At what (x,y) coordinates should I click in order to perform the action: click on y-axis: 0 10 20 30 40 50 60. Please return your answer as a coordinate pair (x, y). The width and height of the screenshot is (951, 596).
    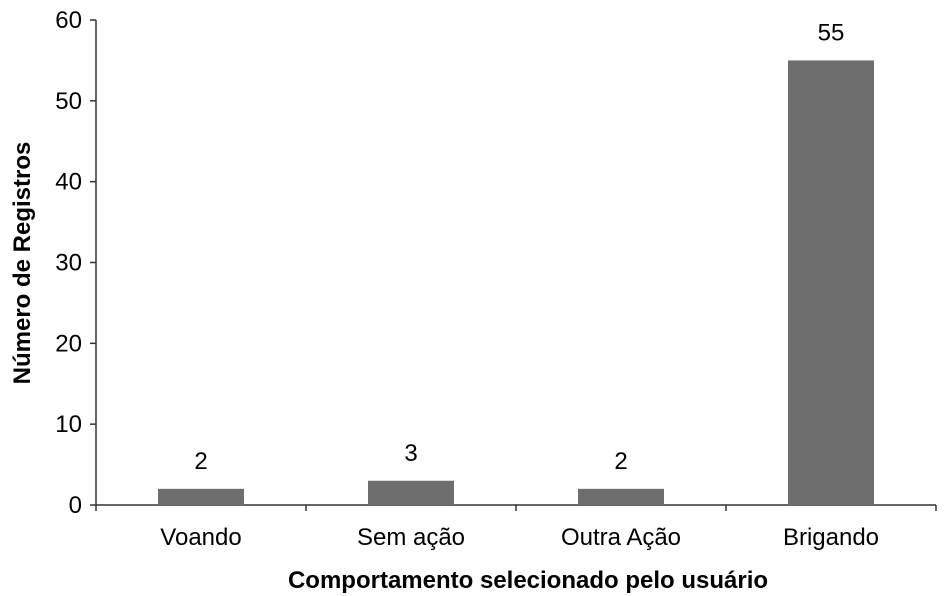
    Looking at the image, I should click on (76, 263).